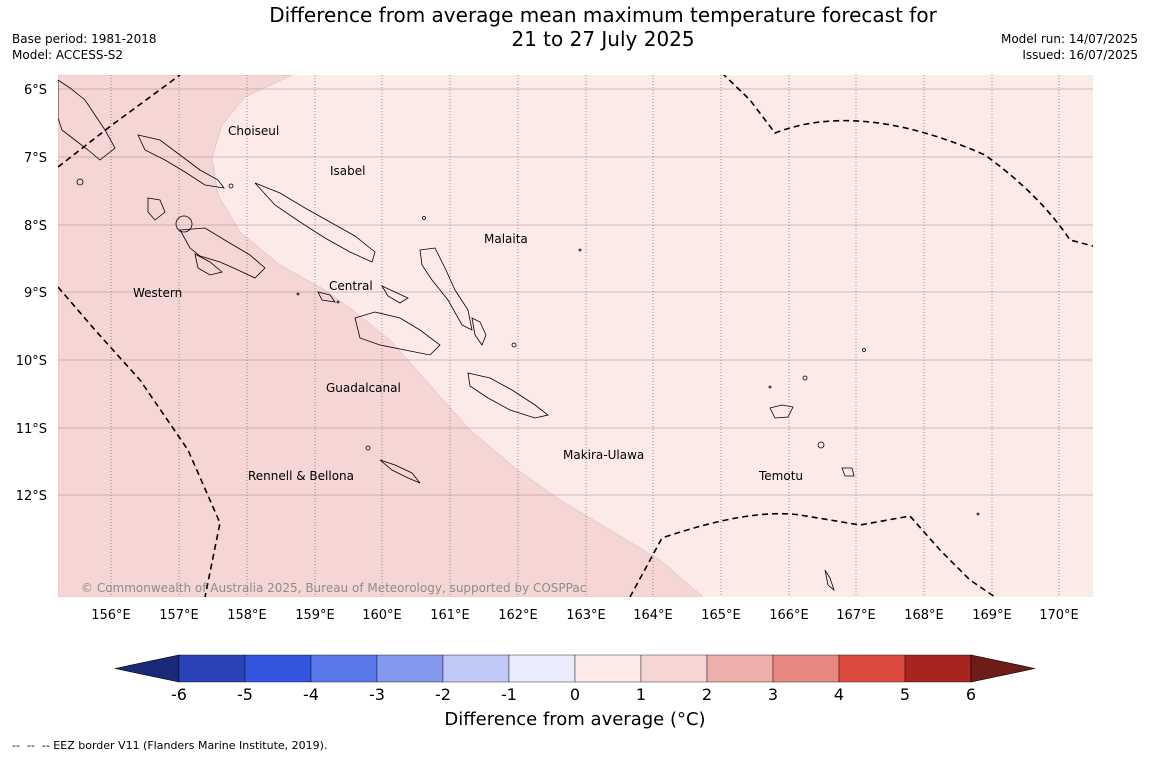  Describe the element at coordinates (721, 615) in the screenshot. I see `lon-label: 165°E` at that location.